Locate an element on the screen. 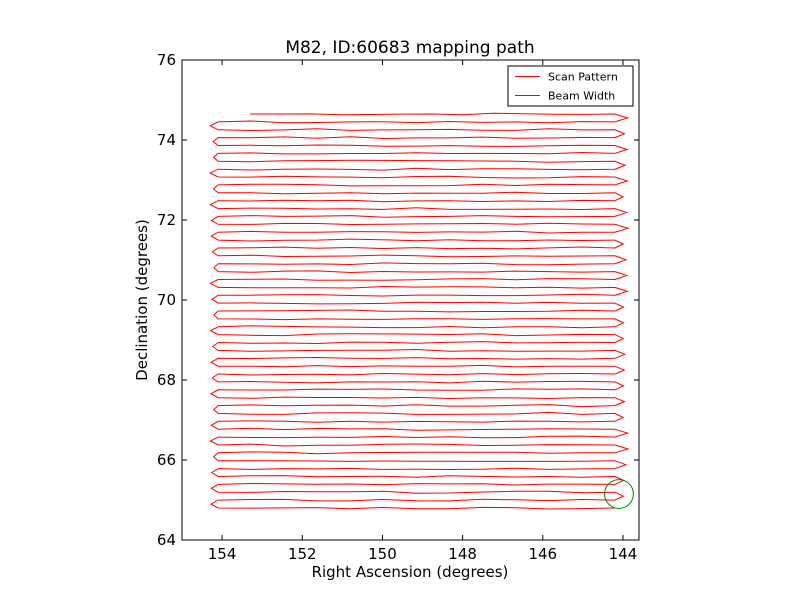 Image resolution: width=800 pixels, height=600 pixels. y-tick-label: 66 is located at coordinates (166, 460).